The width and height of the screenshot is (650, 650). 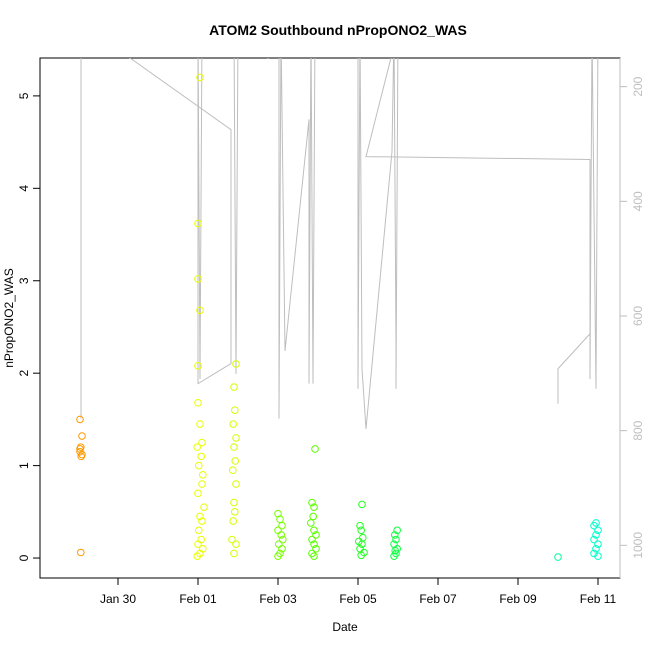 I want to click on x-tick-label: Feb 07, so click(x=438, y=599).